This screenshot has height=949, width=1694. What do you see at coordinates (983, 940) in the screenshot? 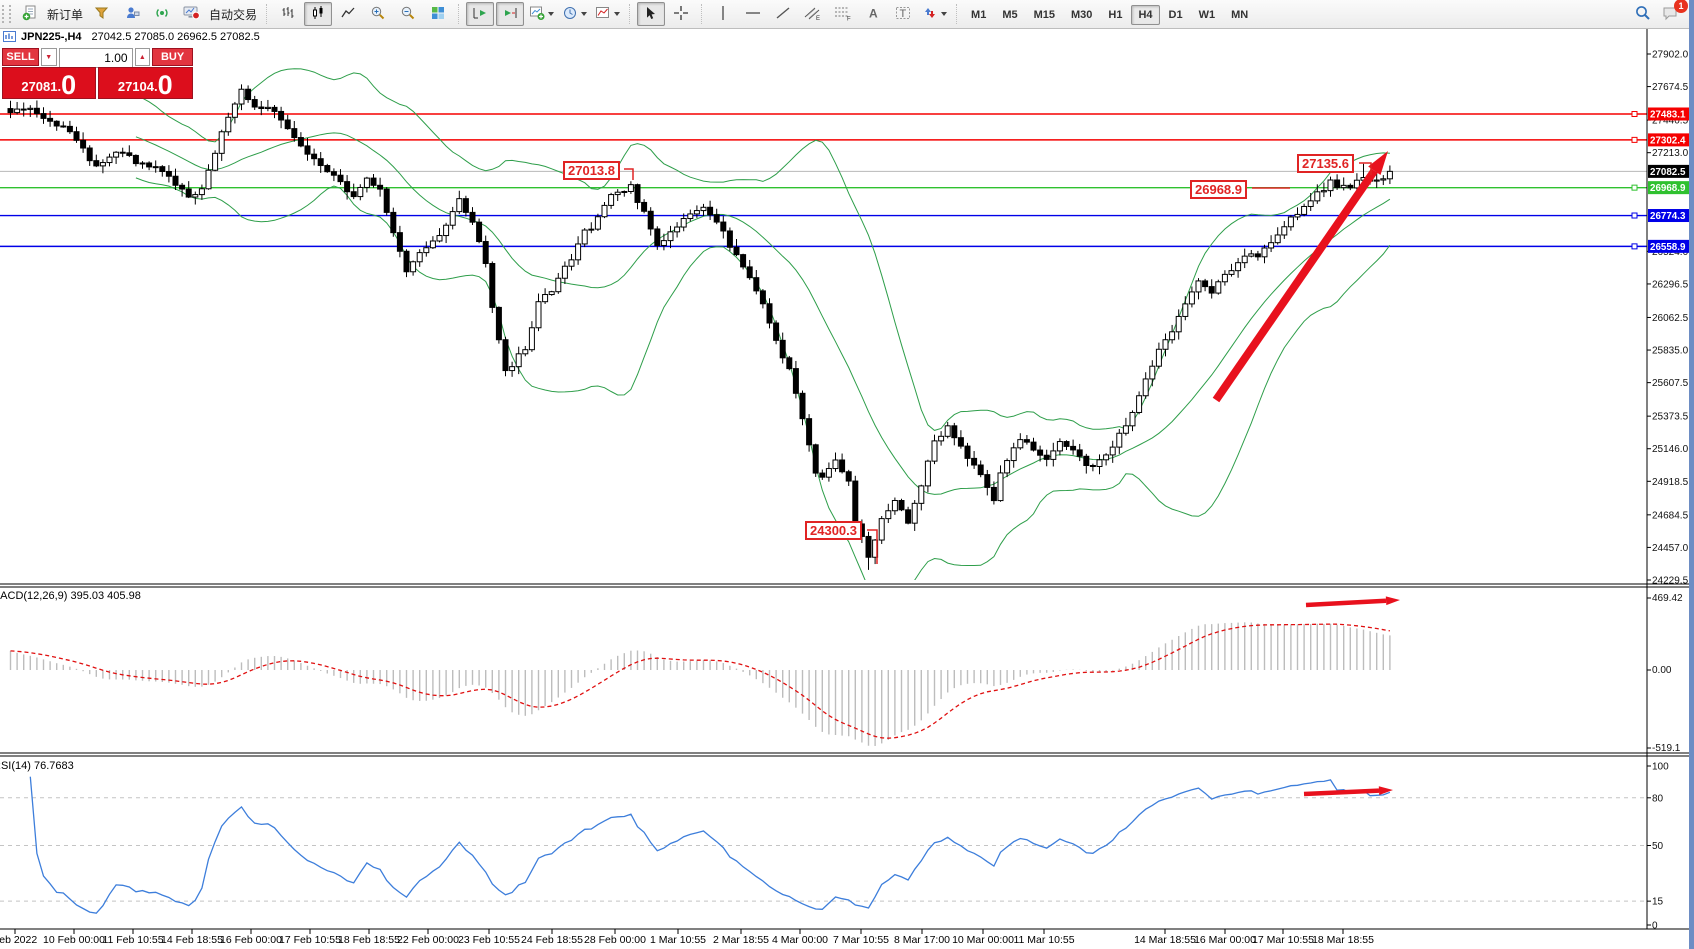
I see `time-tick-label: 10 Mar 00:00` at bounding box center [983, 940].